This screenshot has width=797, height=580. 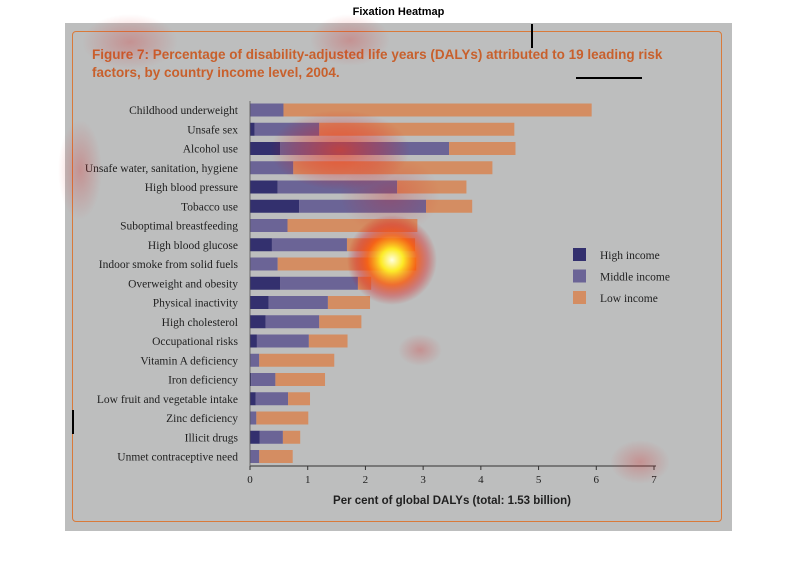 I want to click on x-tick-label: 1, so click(x=308, y=480).